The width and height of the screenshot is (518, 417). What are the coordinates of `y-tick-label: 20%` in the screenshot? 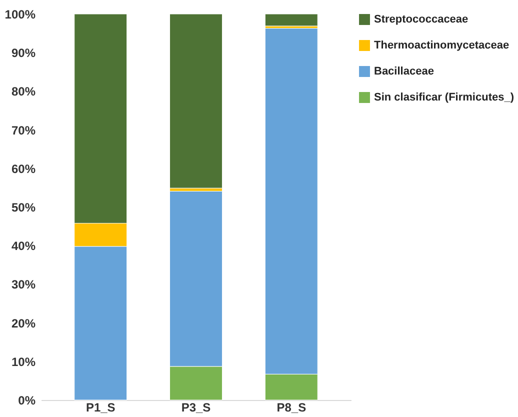 It's located at (23, 323).